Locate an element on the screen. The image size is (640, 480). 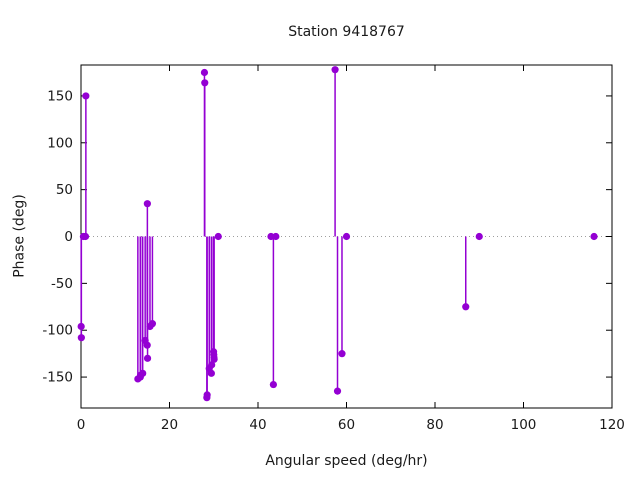
y-tick-label: 0 is located at coordinates (68, 237).